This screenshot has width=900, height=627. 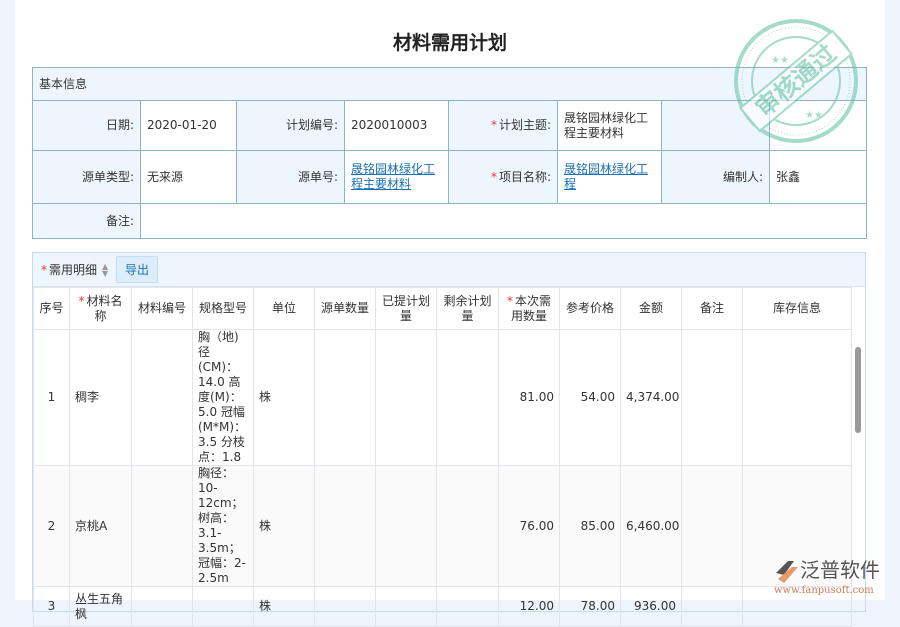 I want to click on column-header: 源单数量, so click(x=345, y=308).